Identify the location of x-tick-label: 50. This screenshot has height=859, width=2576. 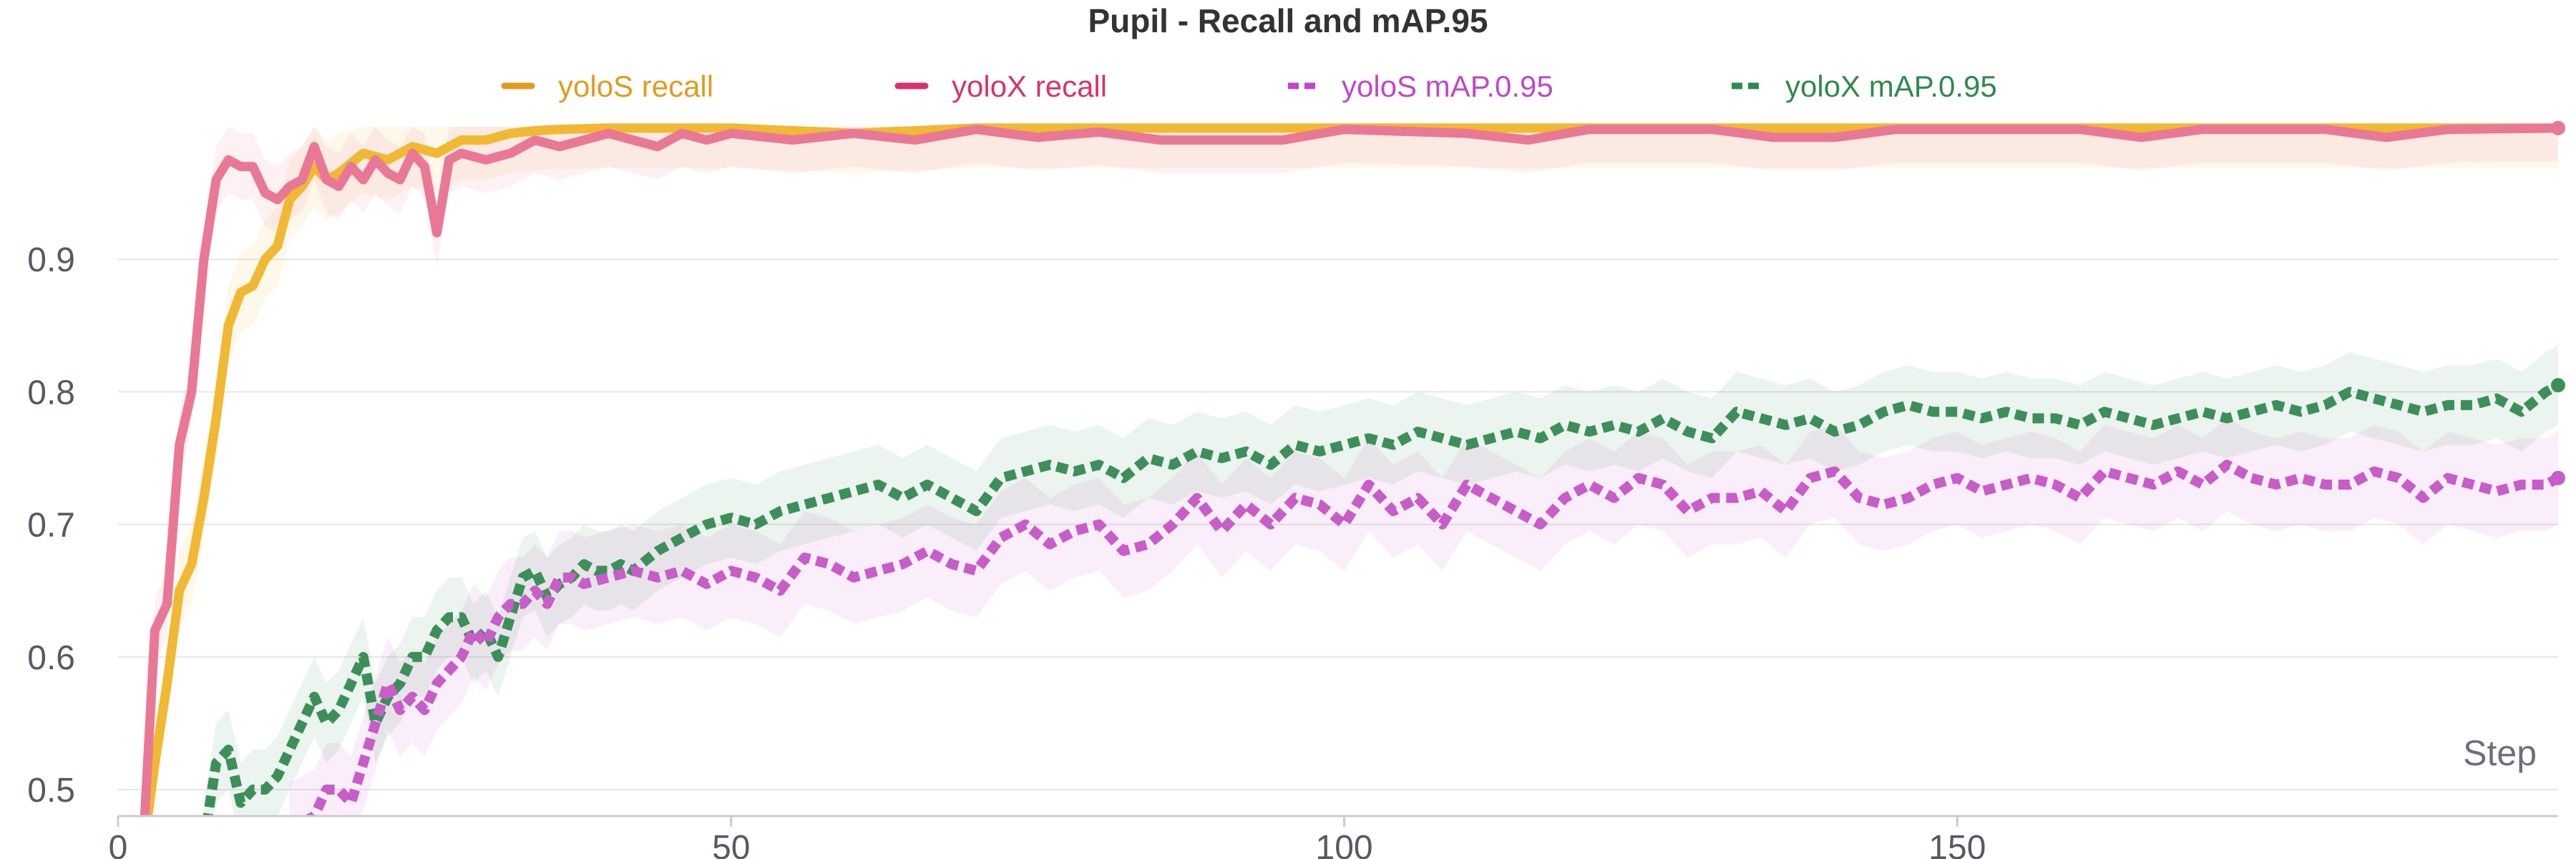
(731, 844).